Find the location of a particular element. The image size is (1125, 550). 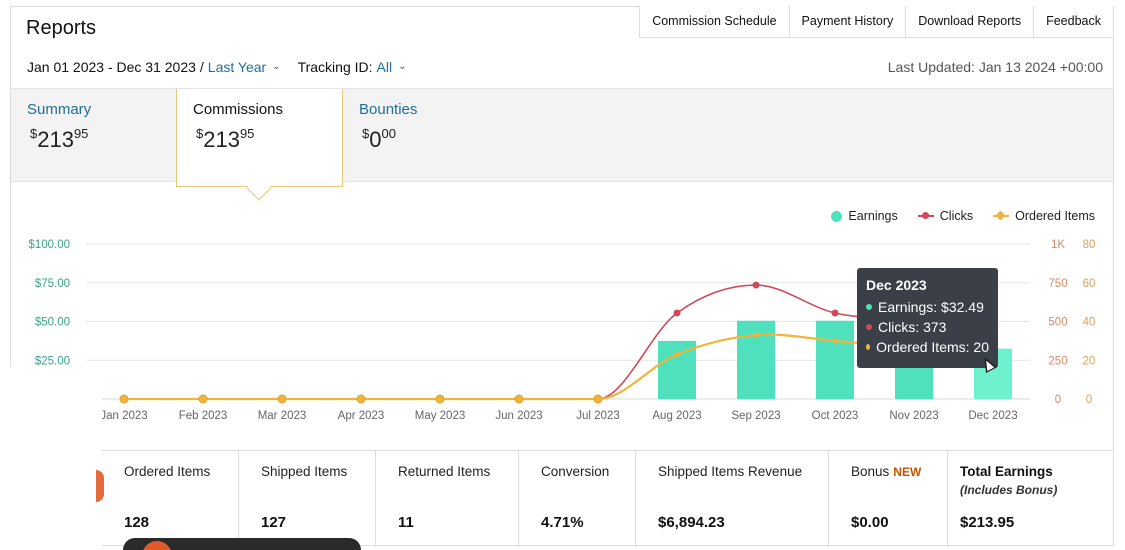

x-tick-label: Aug 2023 is located at coordinates (676, 416).